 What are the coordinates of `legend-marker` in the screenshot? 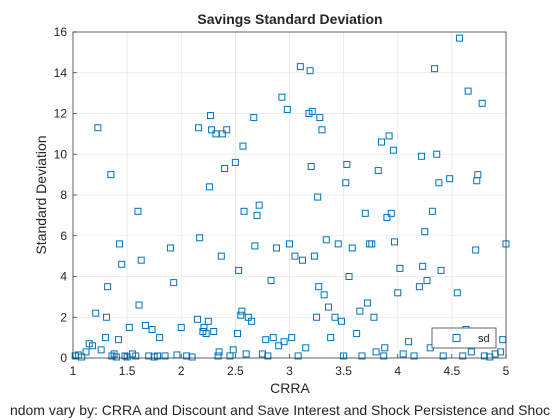 It's located at (456, 338).